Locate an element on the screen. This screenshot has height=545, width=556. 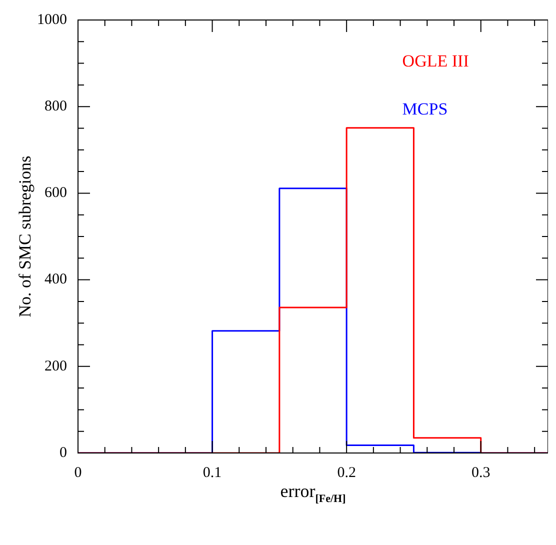
text: MCPS is located at coordinates (425, 108).